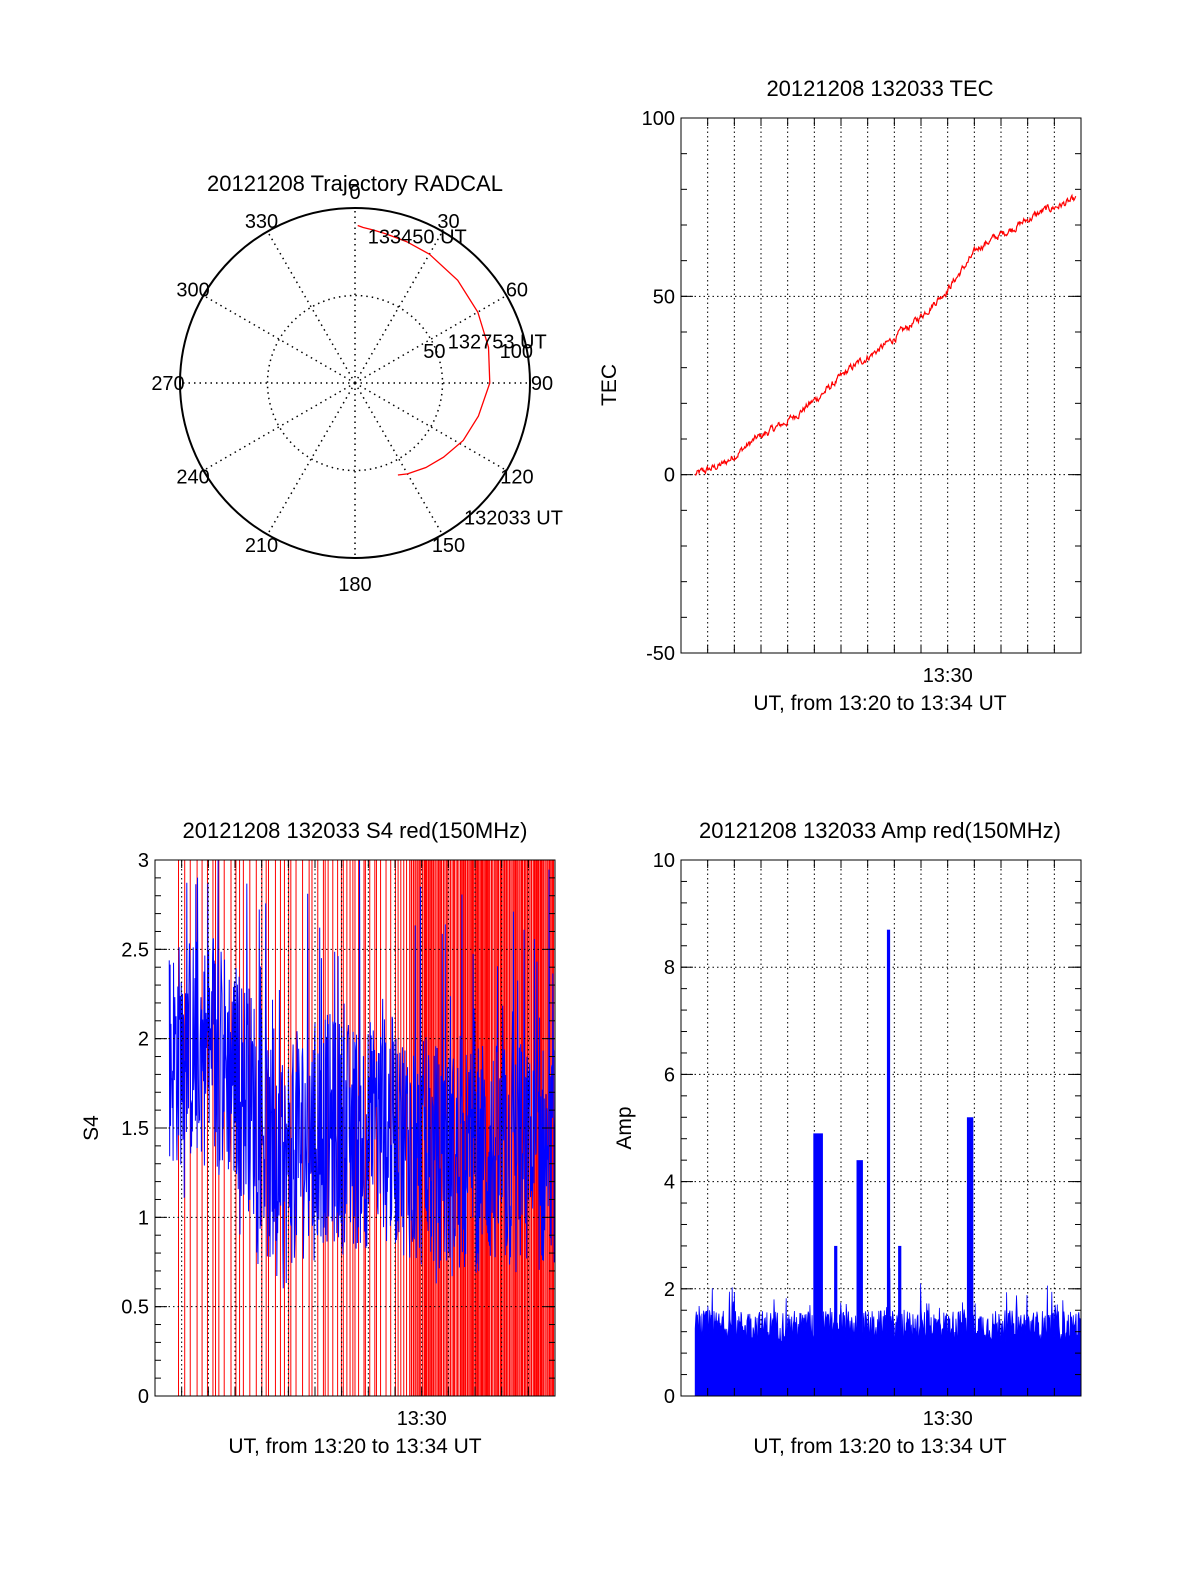 The image size is (1200, 1575). I want to click on tec-ylabel: TEC, so click(609, 385).